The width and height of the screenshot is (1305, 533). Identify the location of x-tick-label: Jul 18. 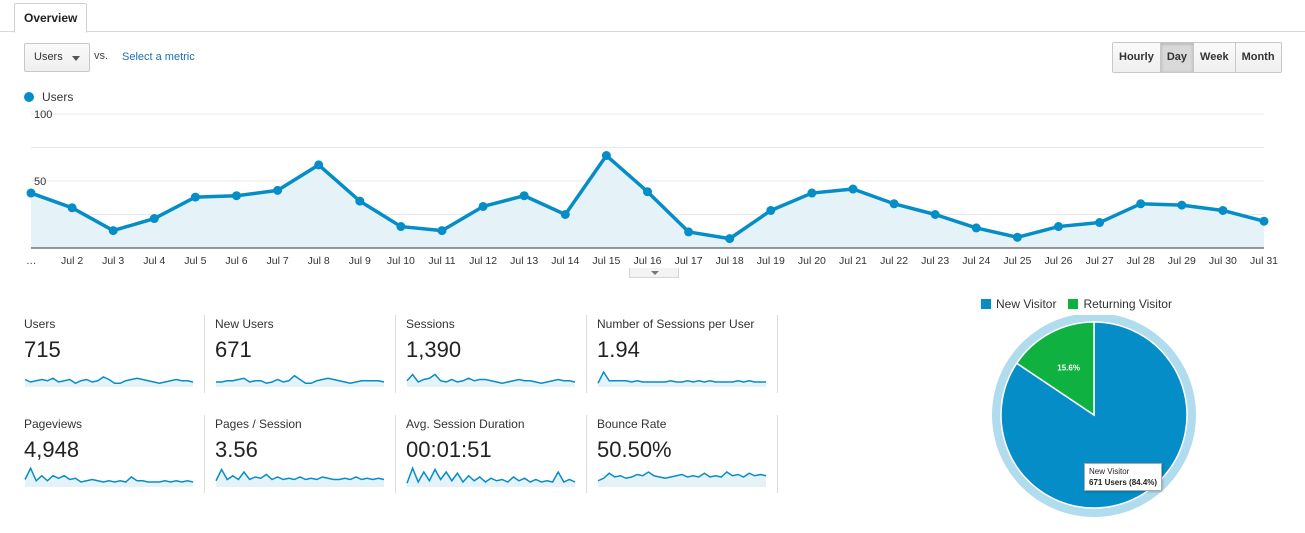
(730, 261).